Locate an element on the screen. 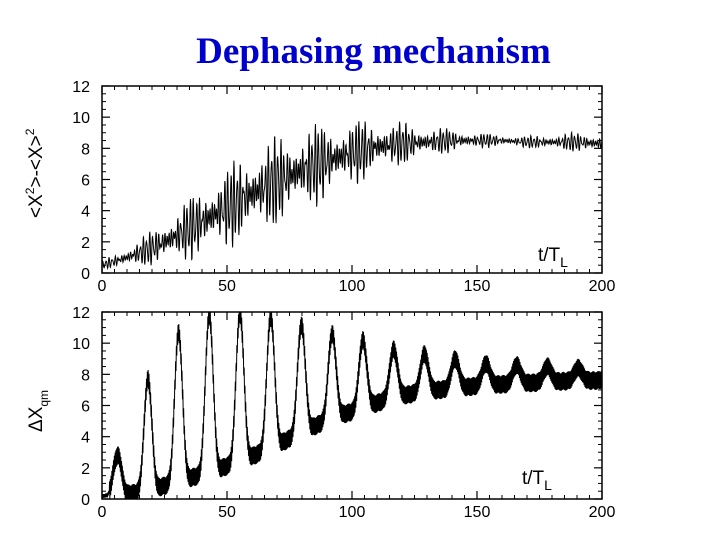  bottom-x-axis-label: t/TL is located at coordinates (537, 480).